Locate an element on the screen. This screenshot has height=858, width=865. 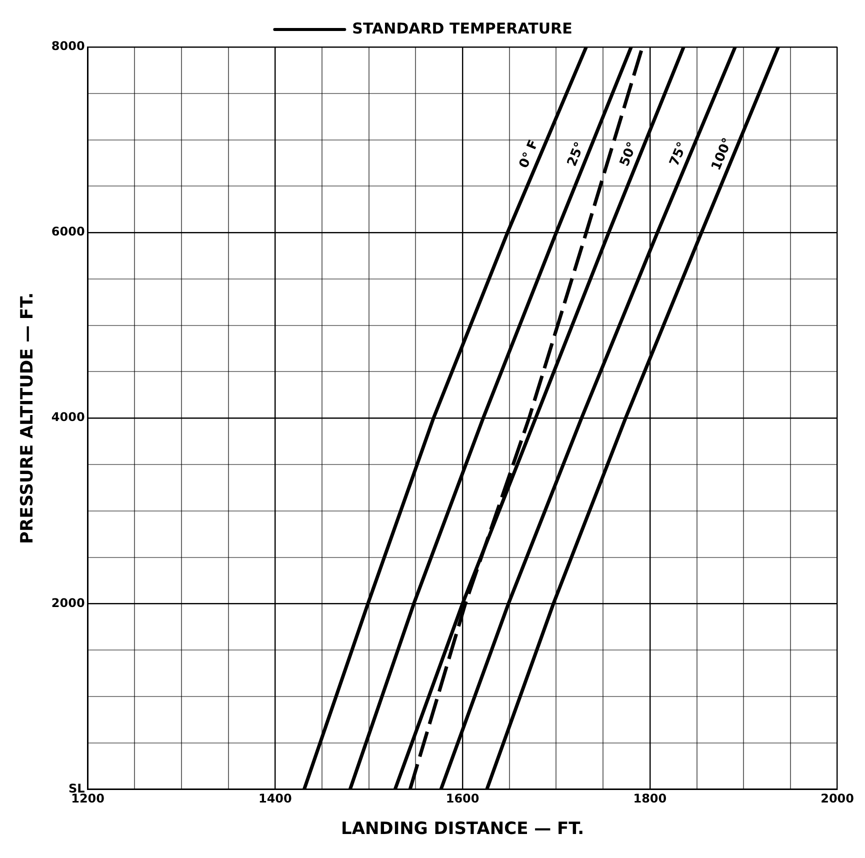
y-tick-label: 4000 is located at coordinates (68, 417).